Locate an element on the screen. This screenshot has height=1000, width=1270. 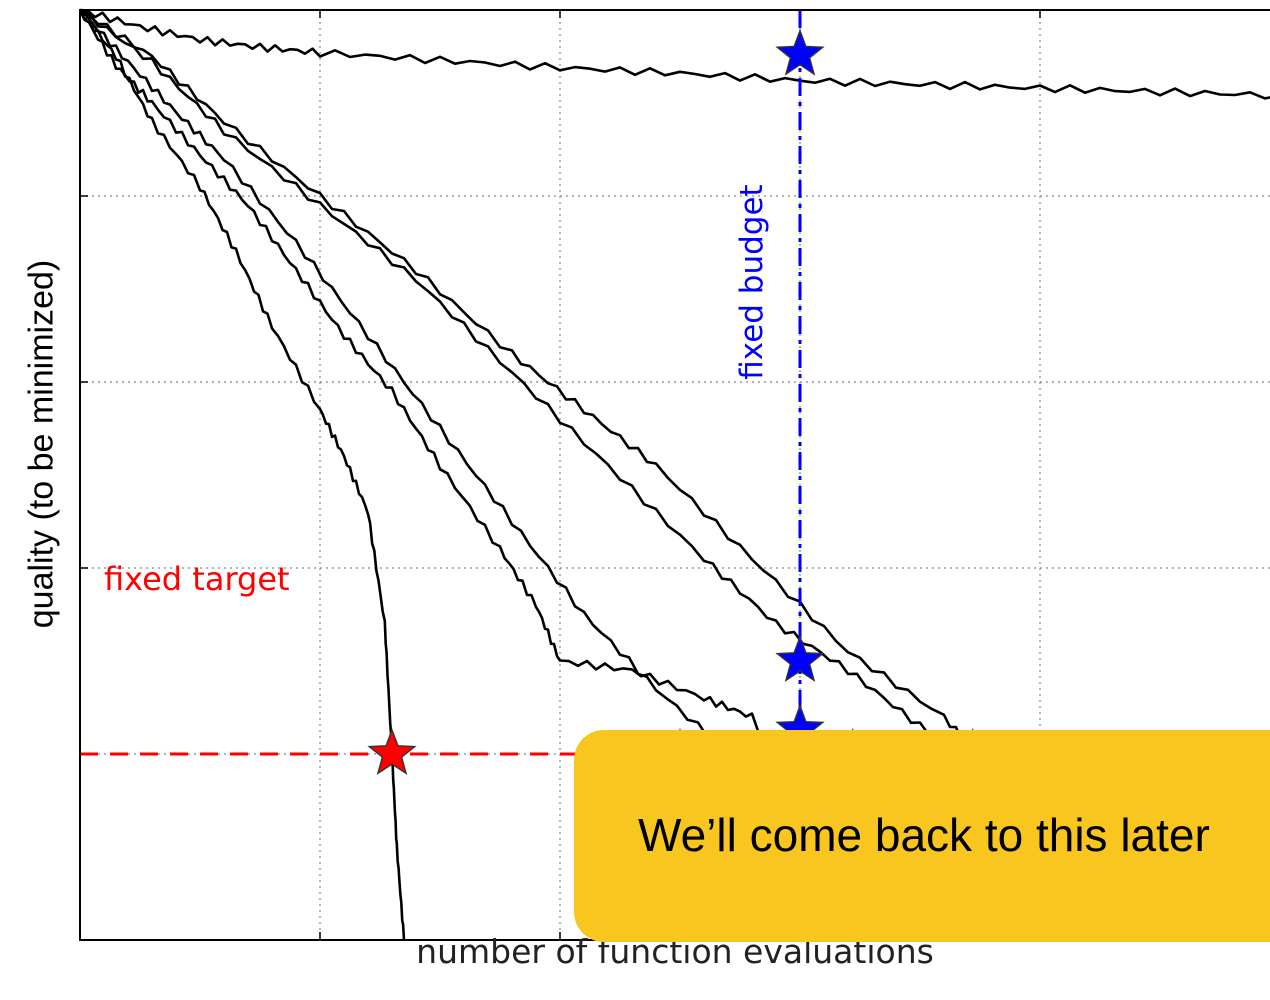
y-axis-label-text: quality (to be minimized) is located at coordinates (41, 444).